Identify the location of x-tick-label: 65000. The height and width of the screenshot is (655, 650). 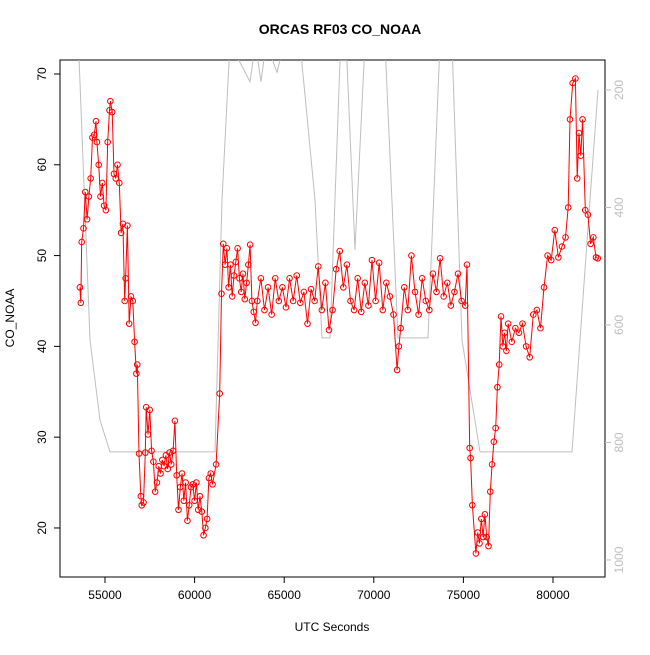
(285, 595).